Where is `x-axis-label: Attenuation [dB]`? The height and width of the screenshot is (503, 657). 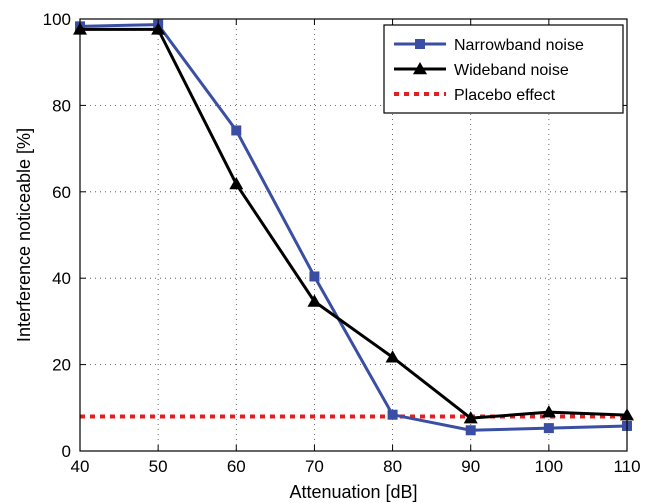 x-axis-label: Attenuation [dB] is located at coordinates (353, 492).